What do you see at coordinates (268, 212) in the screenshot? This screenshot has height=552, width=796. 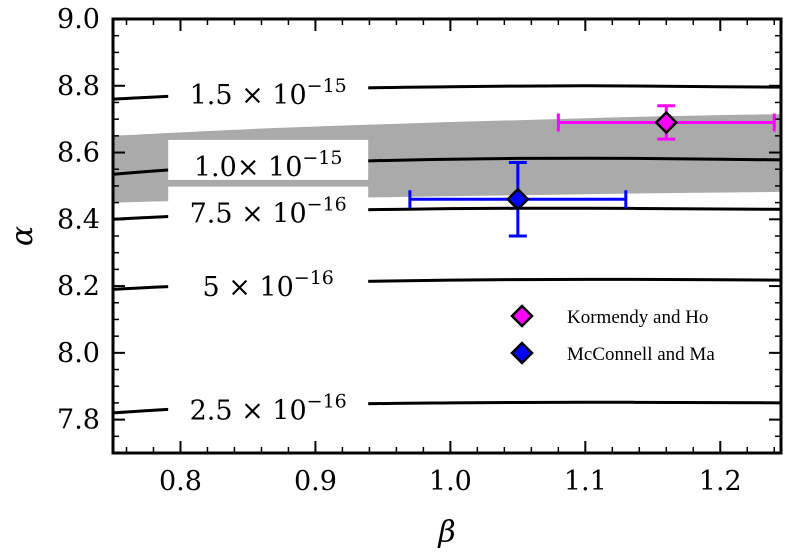 I see `contour-label-3: 7.5 × 10⁻¹⁶` at bounding box center [268, 212].